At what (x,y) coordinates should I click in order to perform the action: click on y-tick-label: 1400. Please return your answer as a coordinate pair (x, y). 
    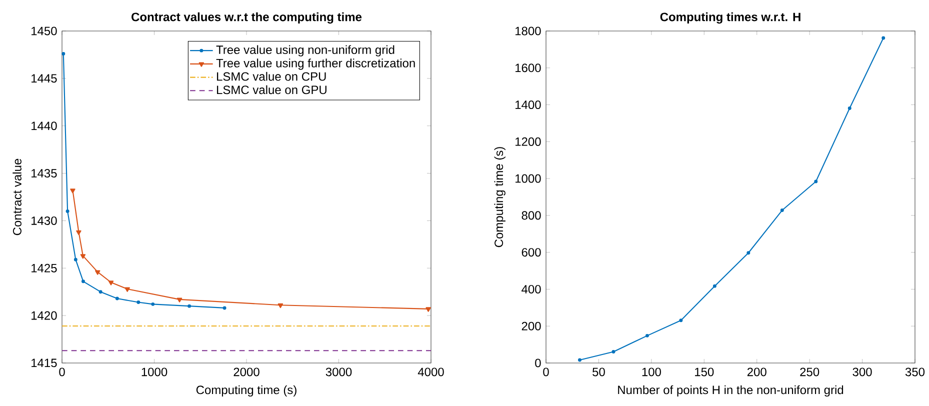
    Looking at the image, I should click on (528, 105).